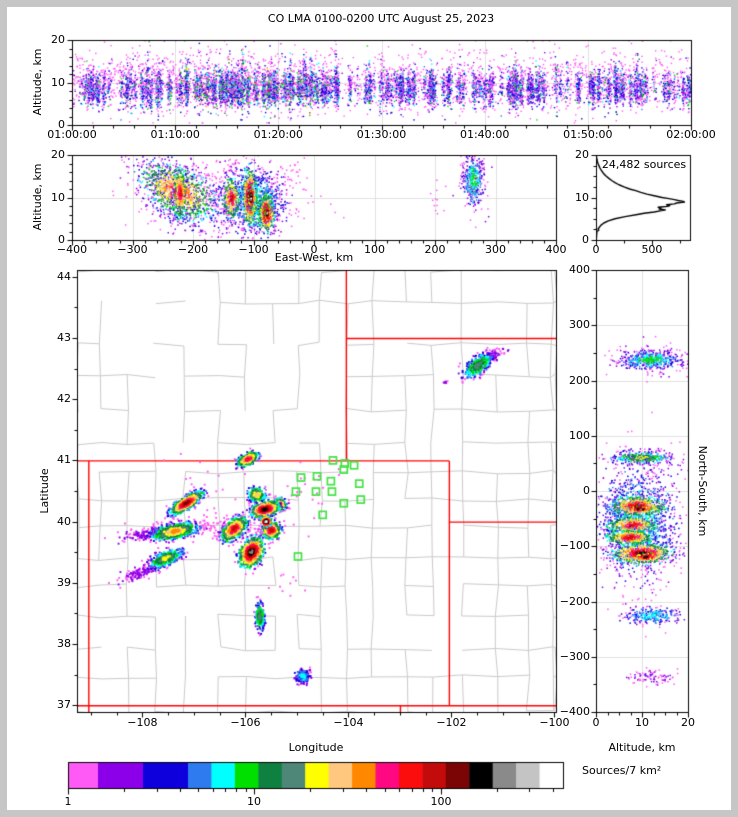  I want to click on tick-label: −108, so click(142, 722).